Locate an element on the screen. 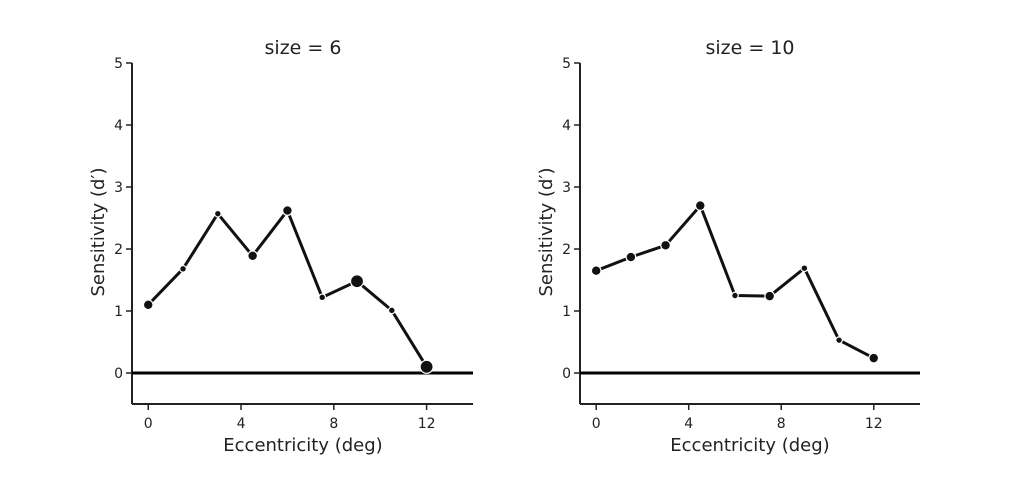 The image size is (1017, 484). panel-title: size = 10 is located at coordinates (749, 48).